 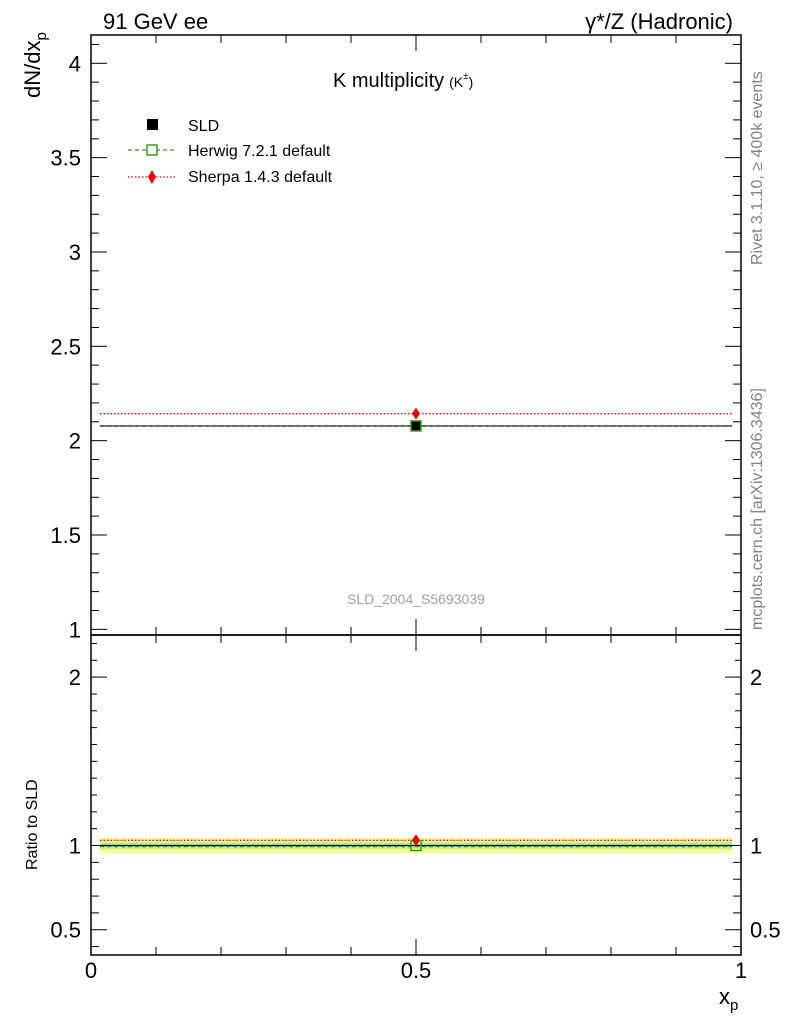 I want to click on x-tick-labels: 0 0.5 1, so click(x=416, y=970).